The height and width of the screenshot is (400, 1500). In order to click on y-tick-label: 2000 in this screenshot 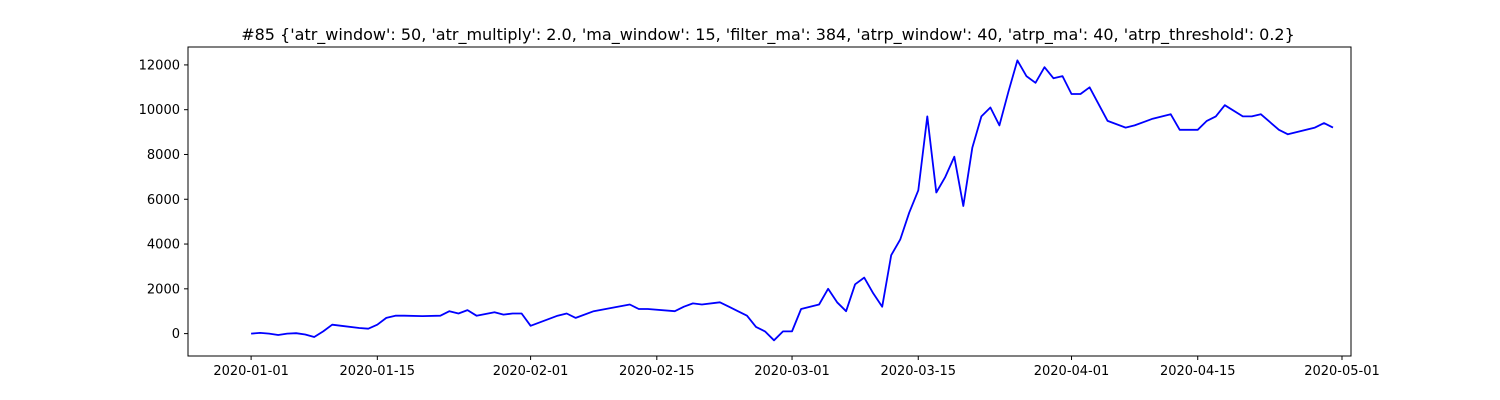, I will do `click(163, 289)`.